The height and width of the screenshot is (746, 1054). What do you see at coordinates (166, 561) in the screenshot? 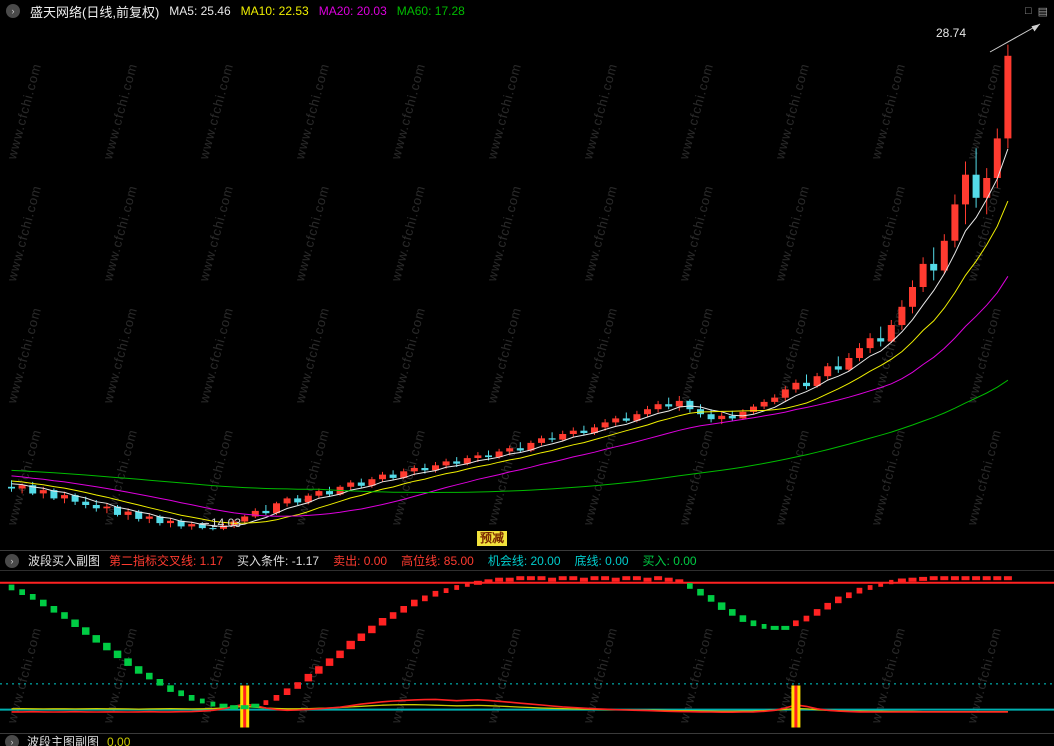
I see `indicator-label-0: 第二指标交叉线: 1.17` at bounding box center [166, 561].